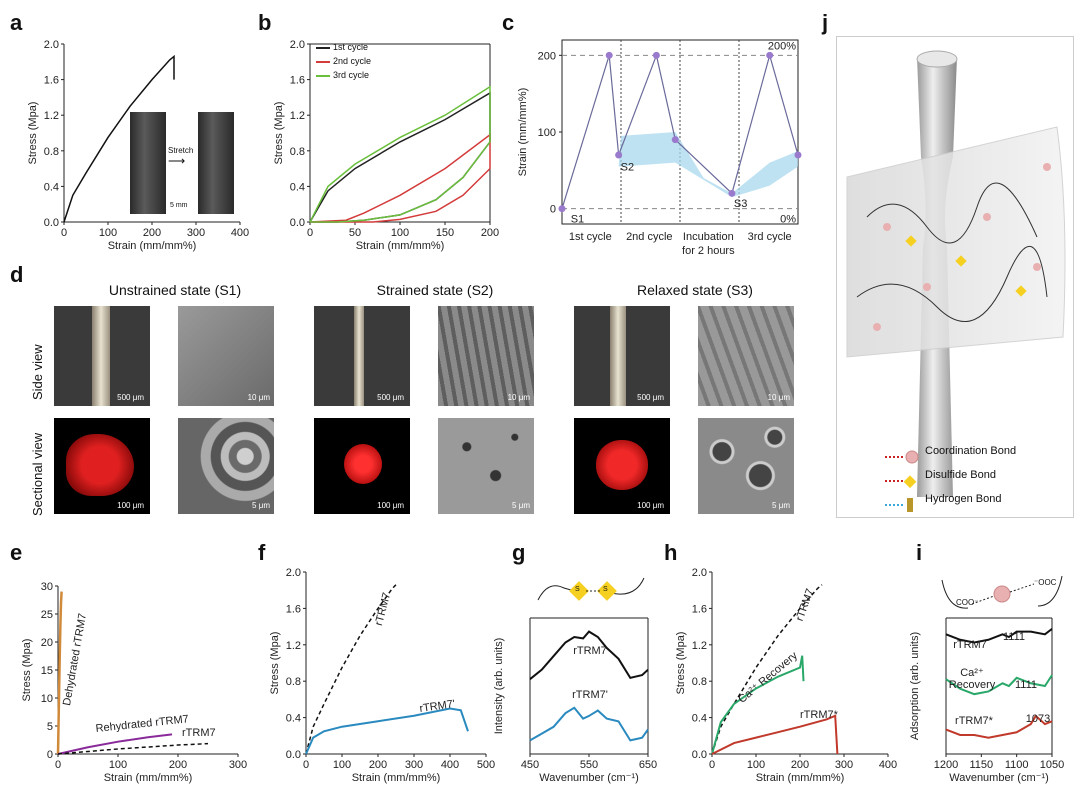 This screenshot has width=1080, height=792. I want to click on series-e-rtrm7, so click(133, 748).